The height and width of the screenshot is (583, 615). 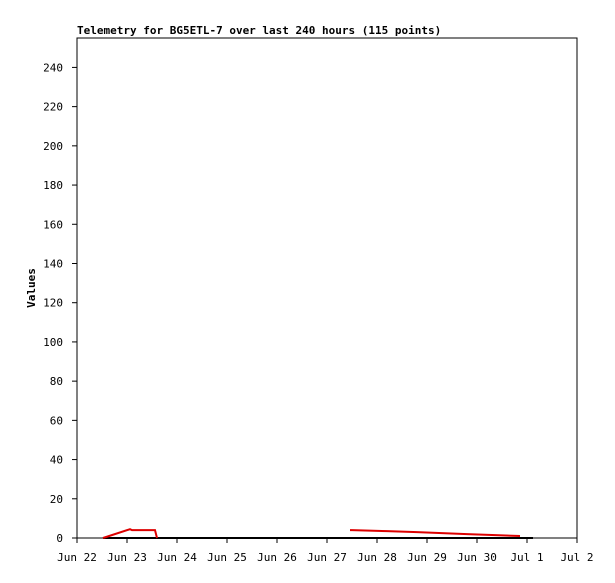 What do you see at coordinates (53, 342) in the screenshot?
I see `y-tick-label: 100` at bounding box center [53, 342].